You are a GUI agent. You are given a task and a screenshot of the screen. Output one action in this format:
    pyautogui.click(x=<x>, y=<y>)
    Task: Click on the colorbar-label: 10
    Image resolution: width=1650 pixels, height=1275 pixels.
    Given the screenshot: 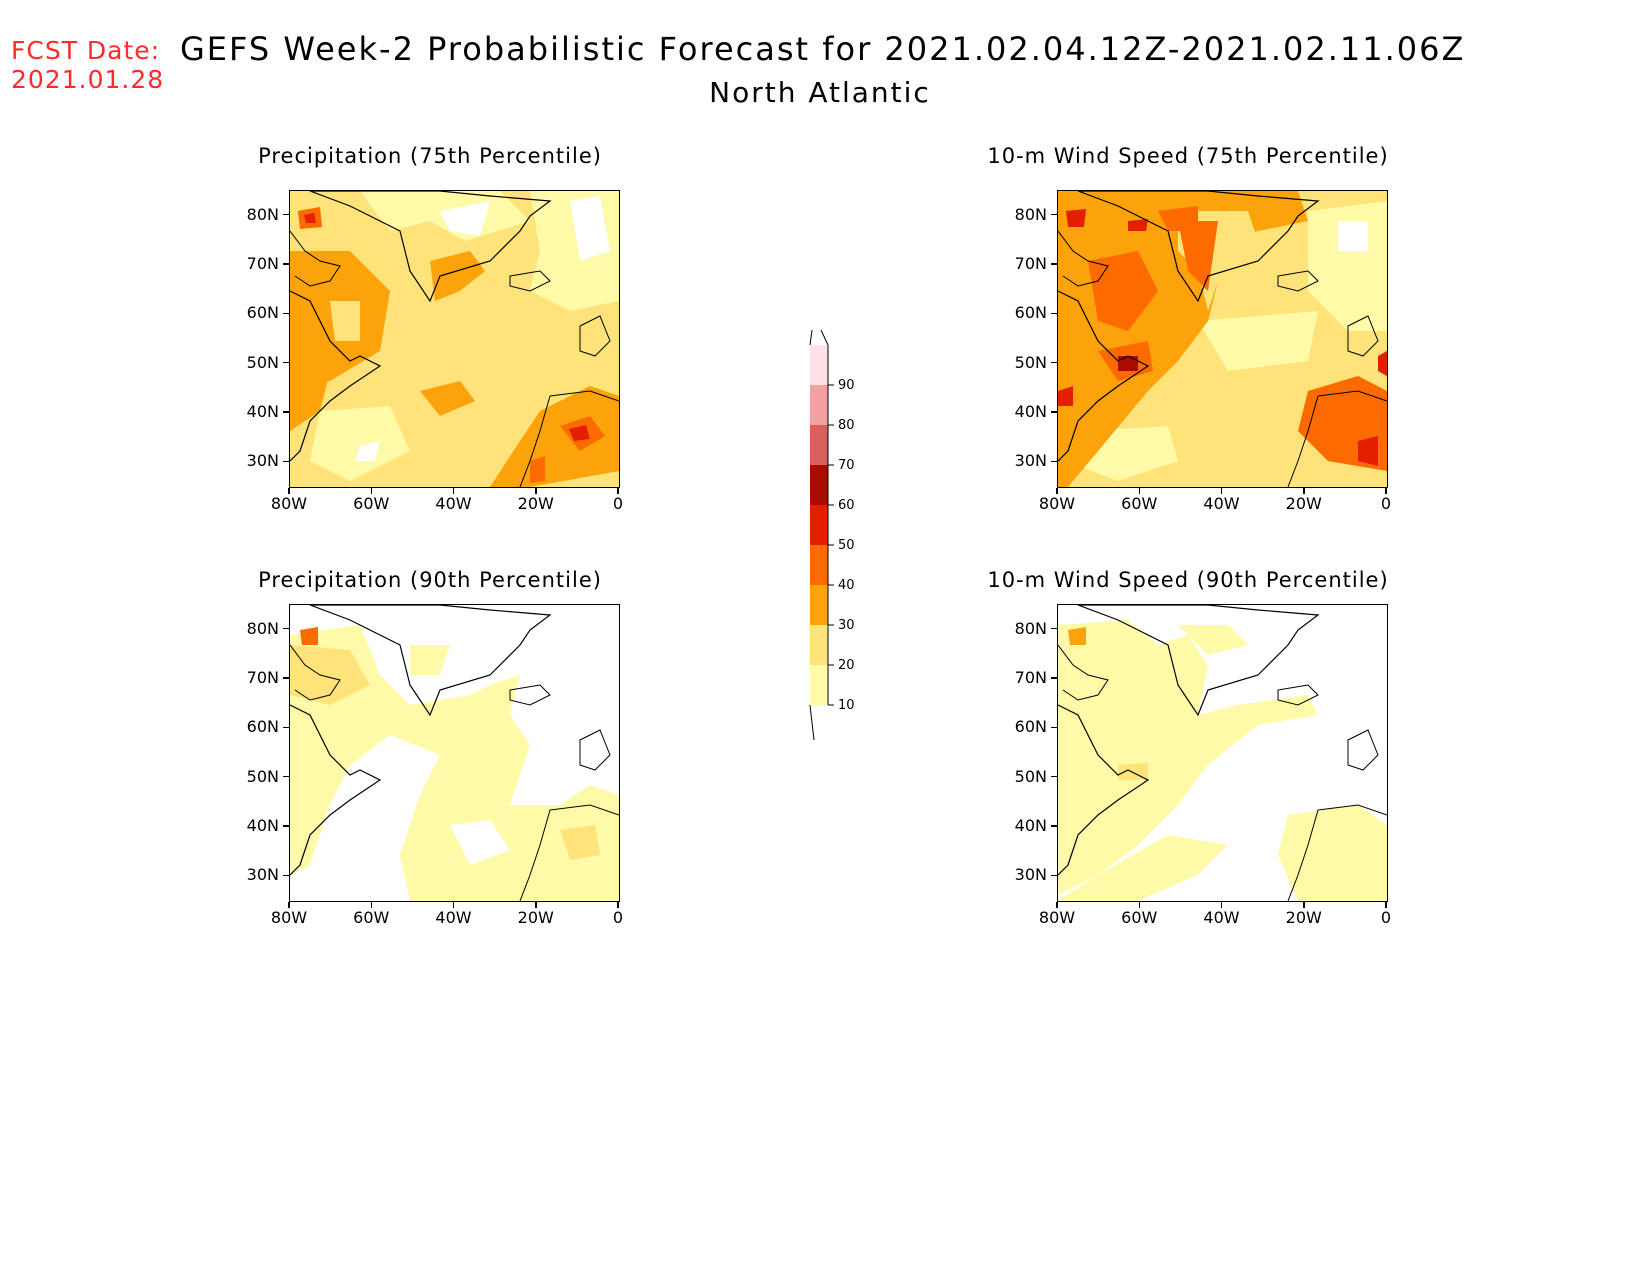 What is the action you would take?
    pyautogui.click(x=846, y=705)
    